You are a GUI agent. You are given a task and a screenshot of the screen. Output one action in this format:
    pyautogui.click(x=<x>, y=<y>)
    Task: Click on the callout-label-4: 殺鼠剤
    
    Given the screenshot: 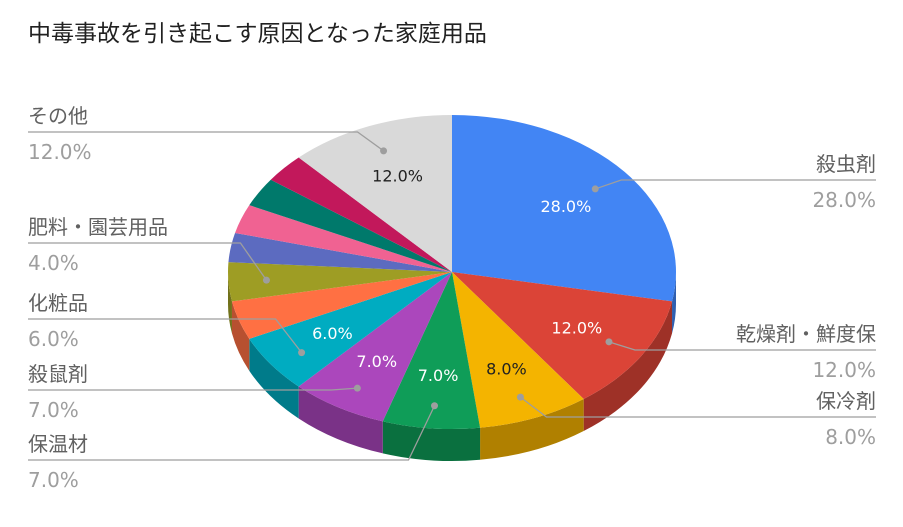 What is the action you would take?
    pyautogui.click(x=58, y=374)
    